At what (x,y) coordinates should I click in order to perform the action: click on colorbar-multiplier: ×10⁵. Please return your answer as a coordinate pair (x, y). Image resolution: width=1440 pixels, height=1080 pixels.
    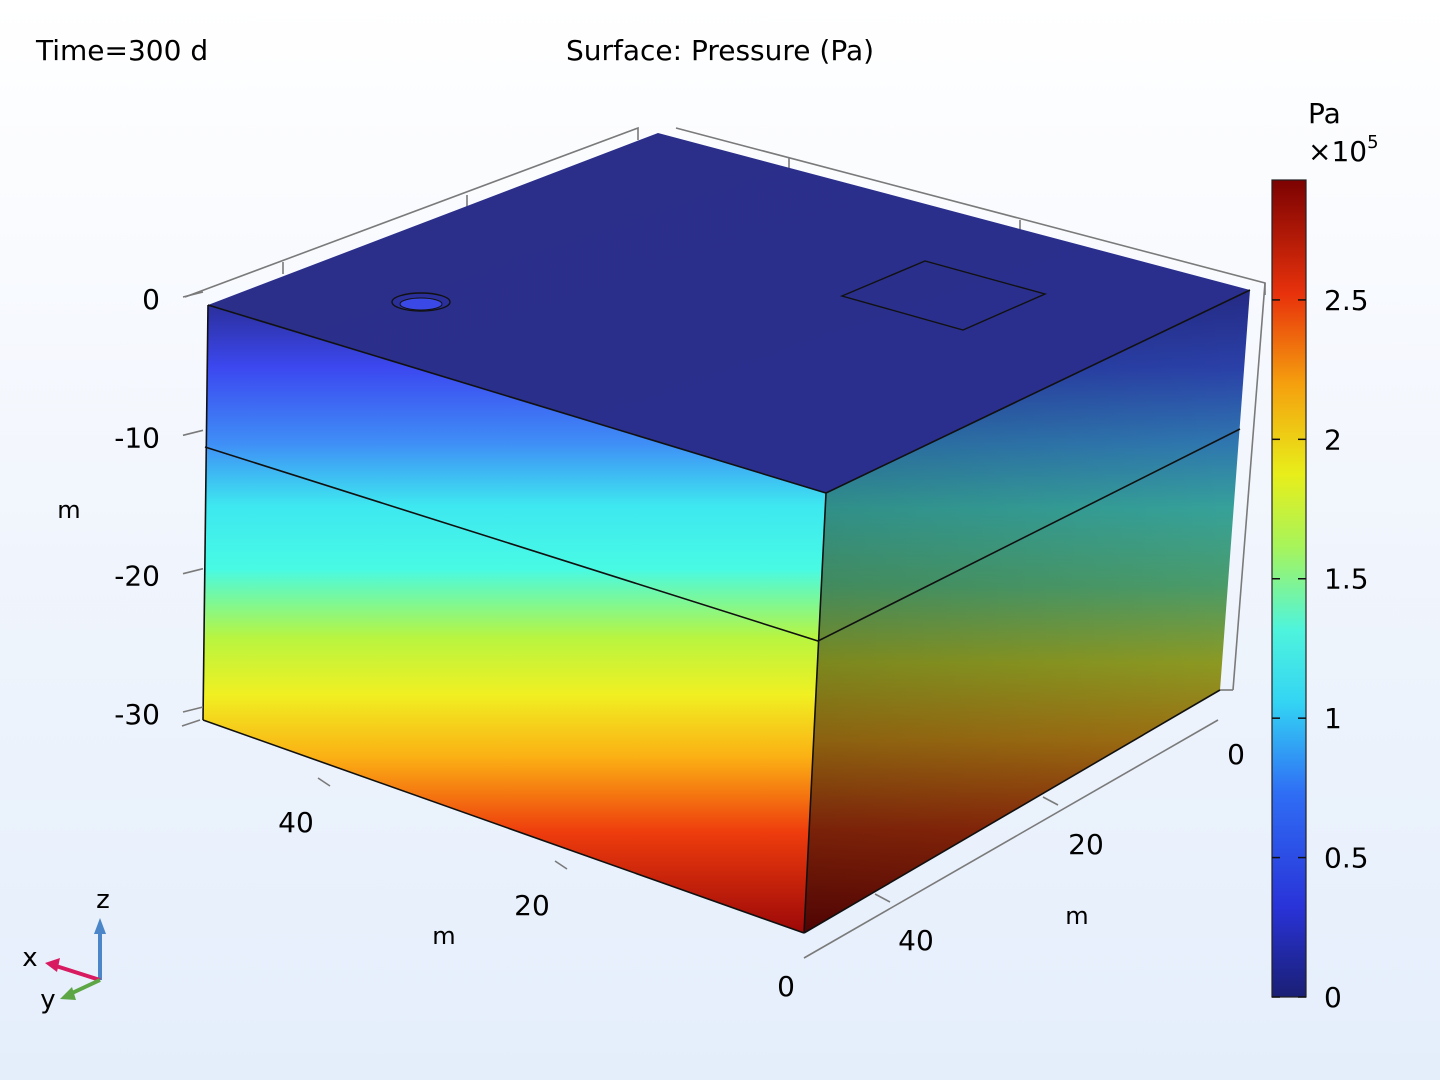
    Looking at the image, I should click on (1343, 150).